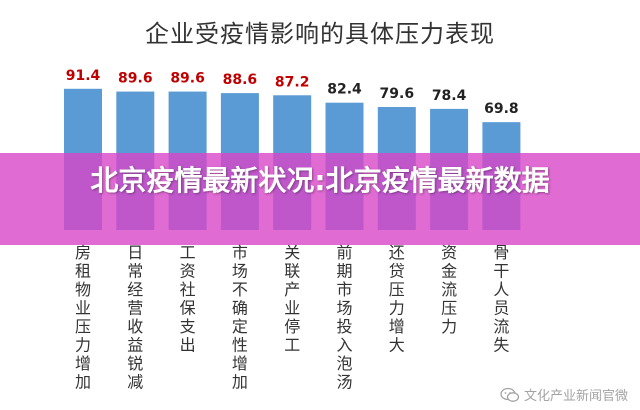 Image resolution: width=640 pixels, height=410 pixels. Describe the element at coordinates (135, 317) in the screenshot. I see `category-label-2: 日常经营收益锐减` at that location.